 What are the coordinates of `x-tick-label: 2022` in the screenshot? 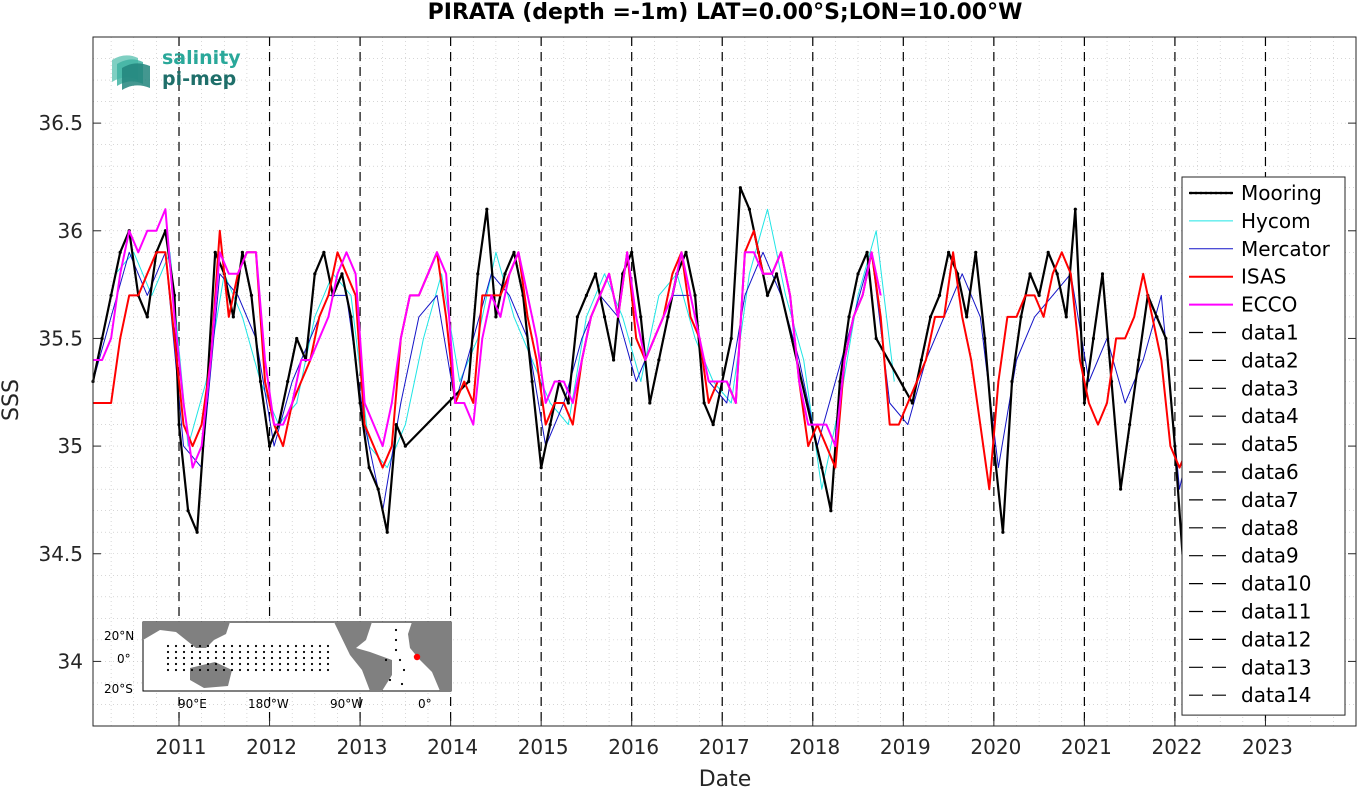 It's located at (1176, 747).